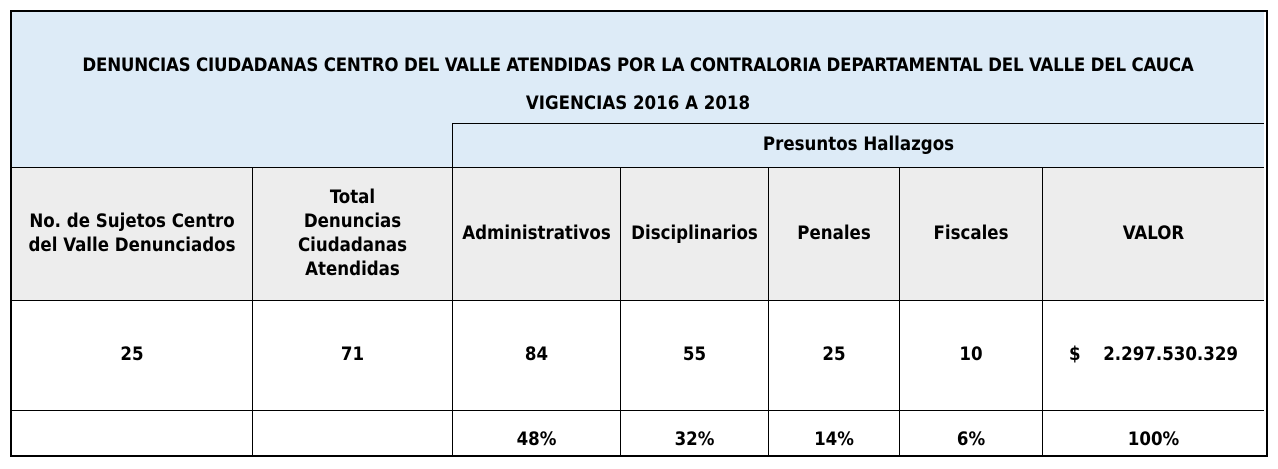  I want to click on value-total: 71, so click(353, 356).